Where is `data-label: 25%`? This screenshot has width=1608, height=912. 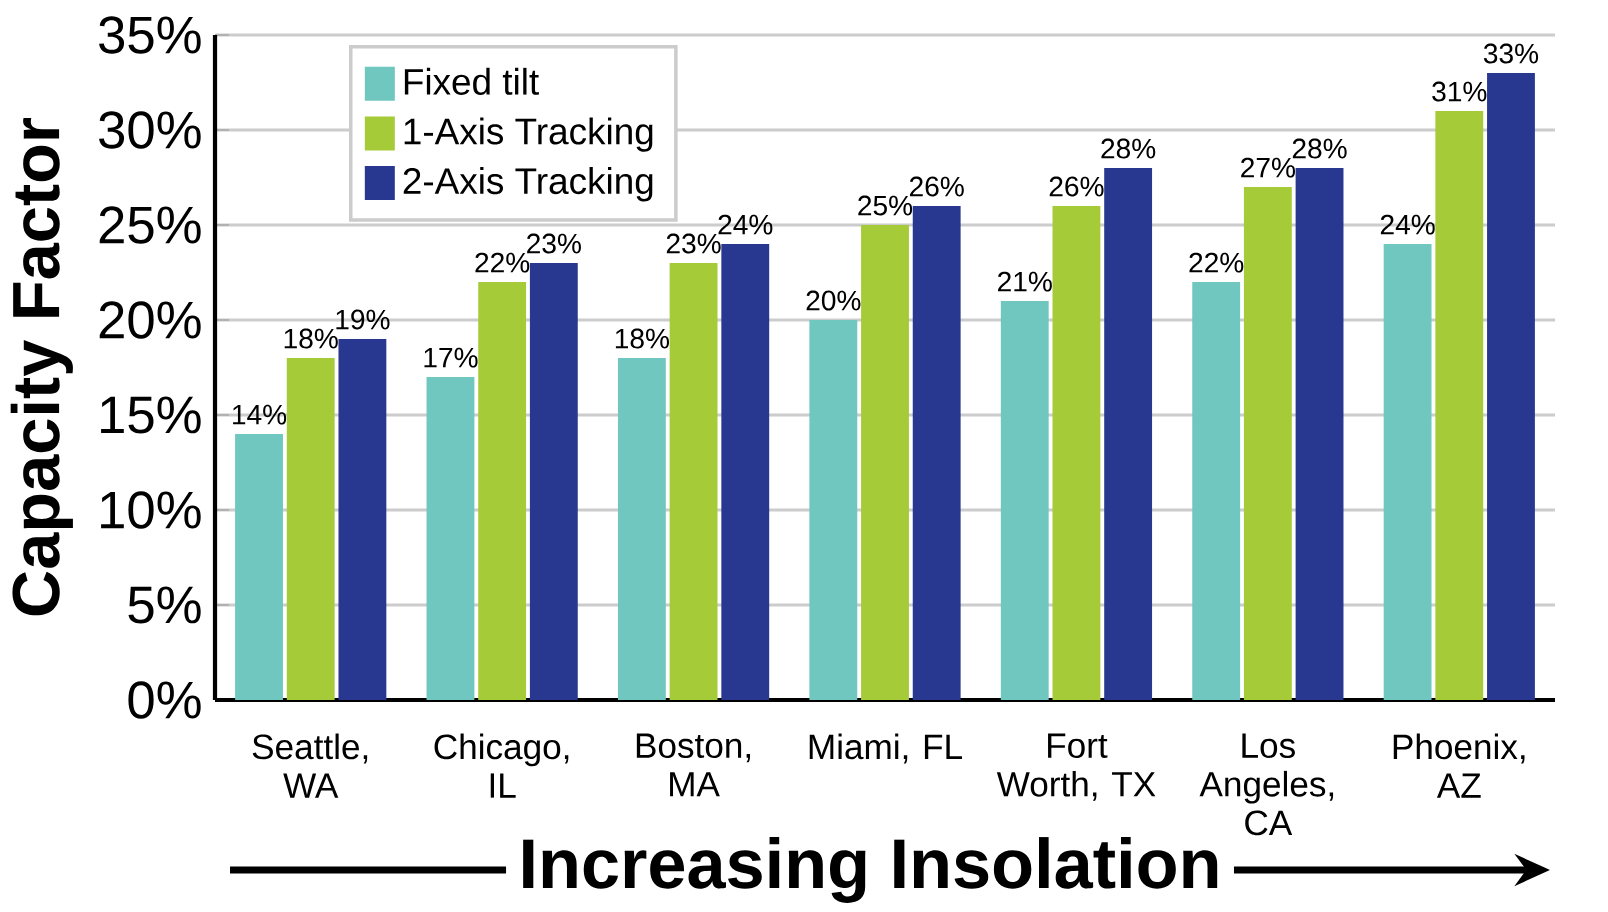 data-label: 25% is located at coordinates (885, 205).